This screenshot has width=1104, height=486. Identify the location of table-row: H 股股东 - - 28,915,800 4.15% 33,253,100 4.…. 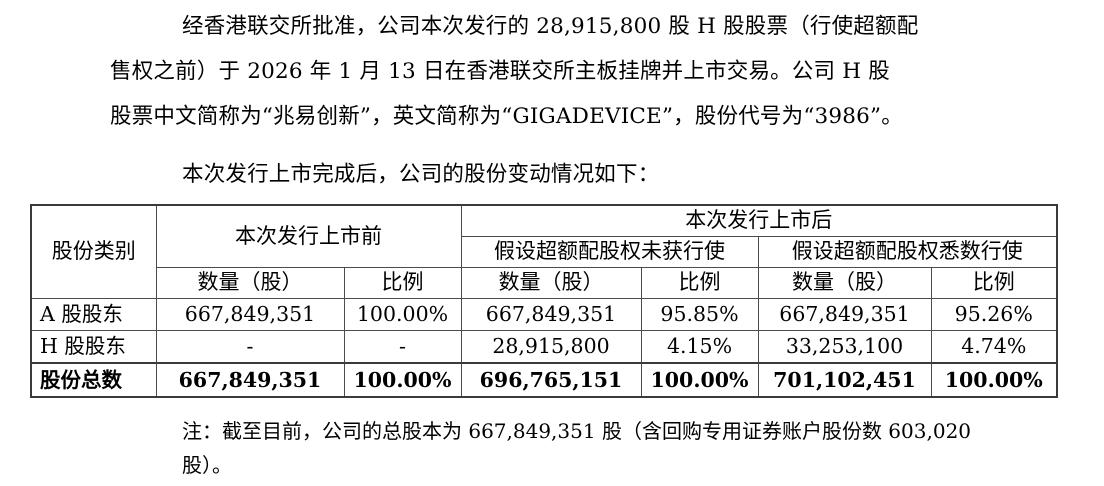
(544, 347).